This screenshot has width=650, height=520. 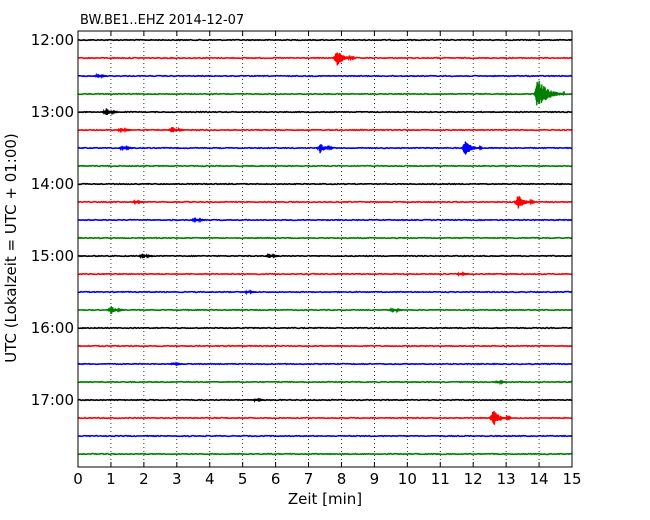 I want to click on y-tick-label: 14:00, so click(x=52, y=184).